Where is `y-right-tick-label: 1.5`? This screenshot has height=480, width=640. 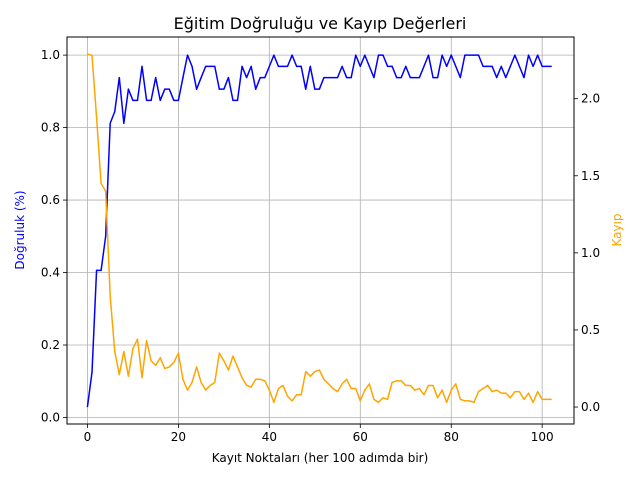
y-right-tick-label: 1.5 is located at coordinates (590, 176).